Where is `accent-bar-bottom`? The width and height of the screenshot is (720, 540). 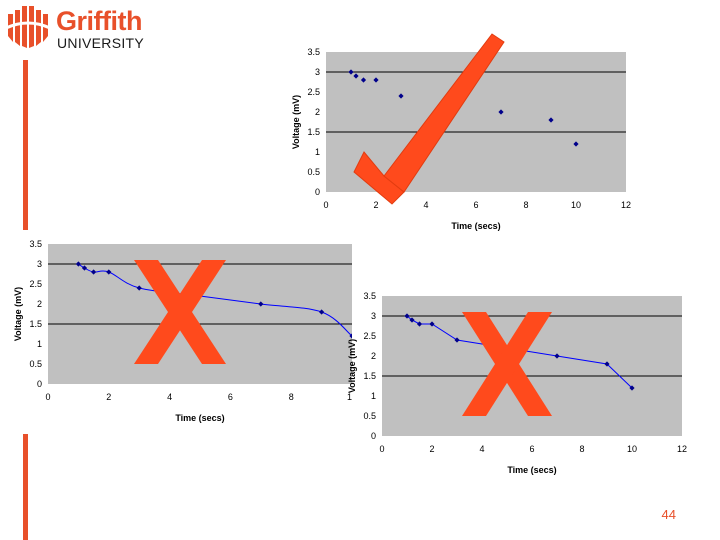
accent-bar-bottom is located at coordinates (25, 487).